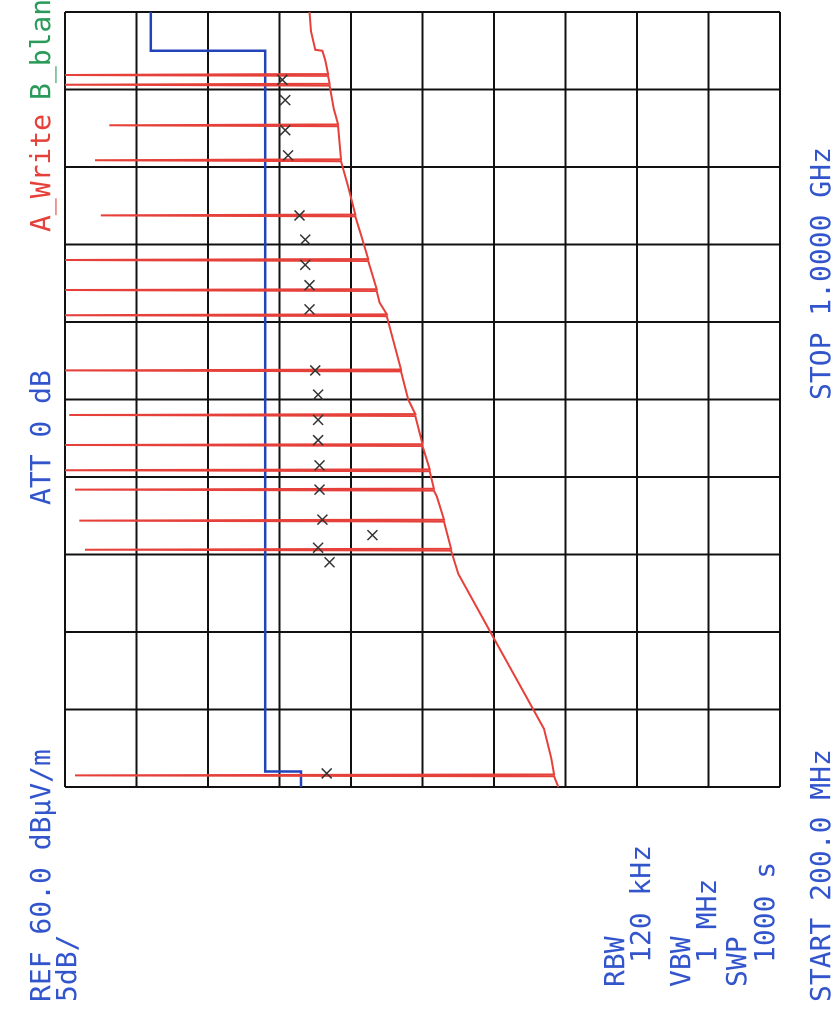  I want to click on trace-a-label: A_Write, so click(41, 173).